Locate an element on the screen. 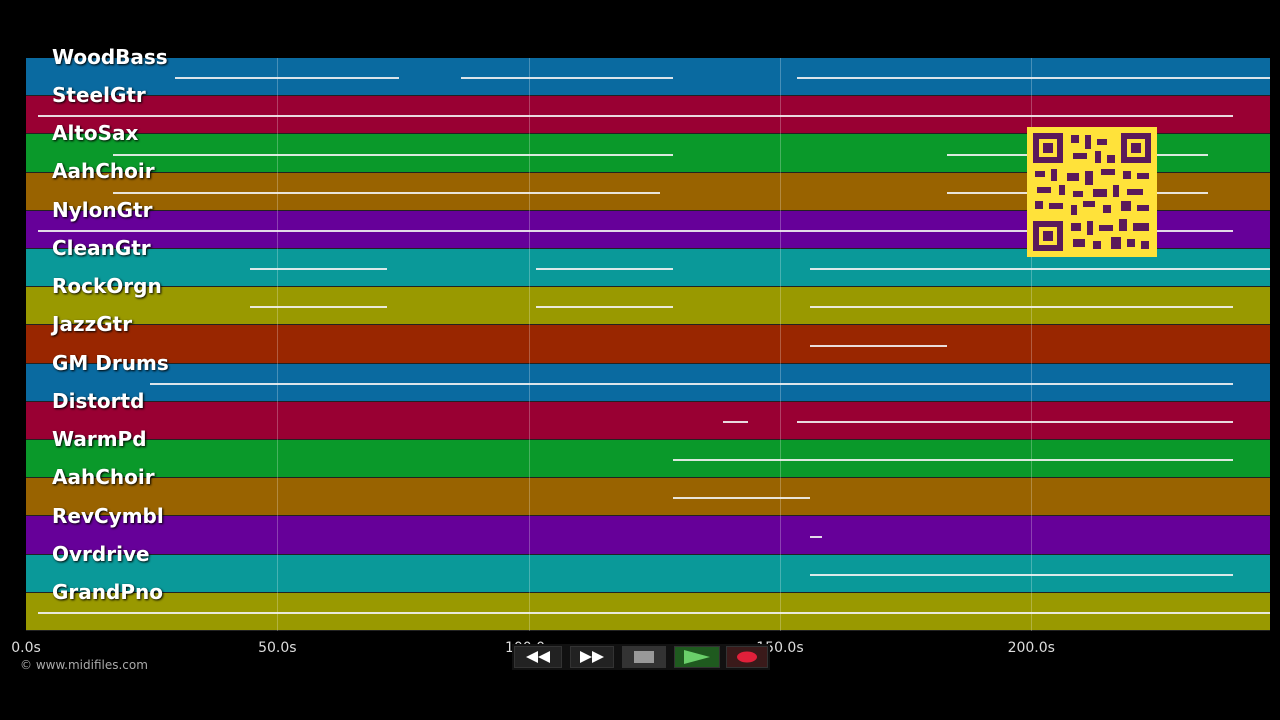 The image size is (1280, 720). time-tick-label: 200.0s is located at coordinates (1031, 648).